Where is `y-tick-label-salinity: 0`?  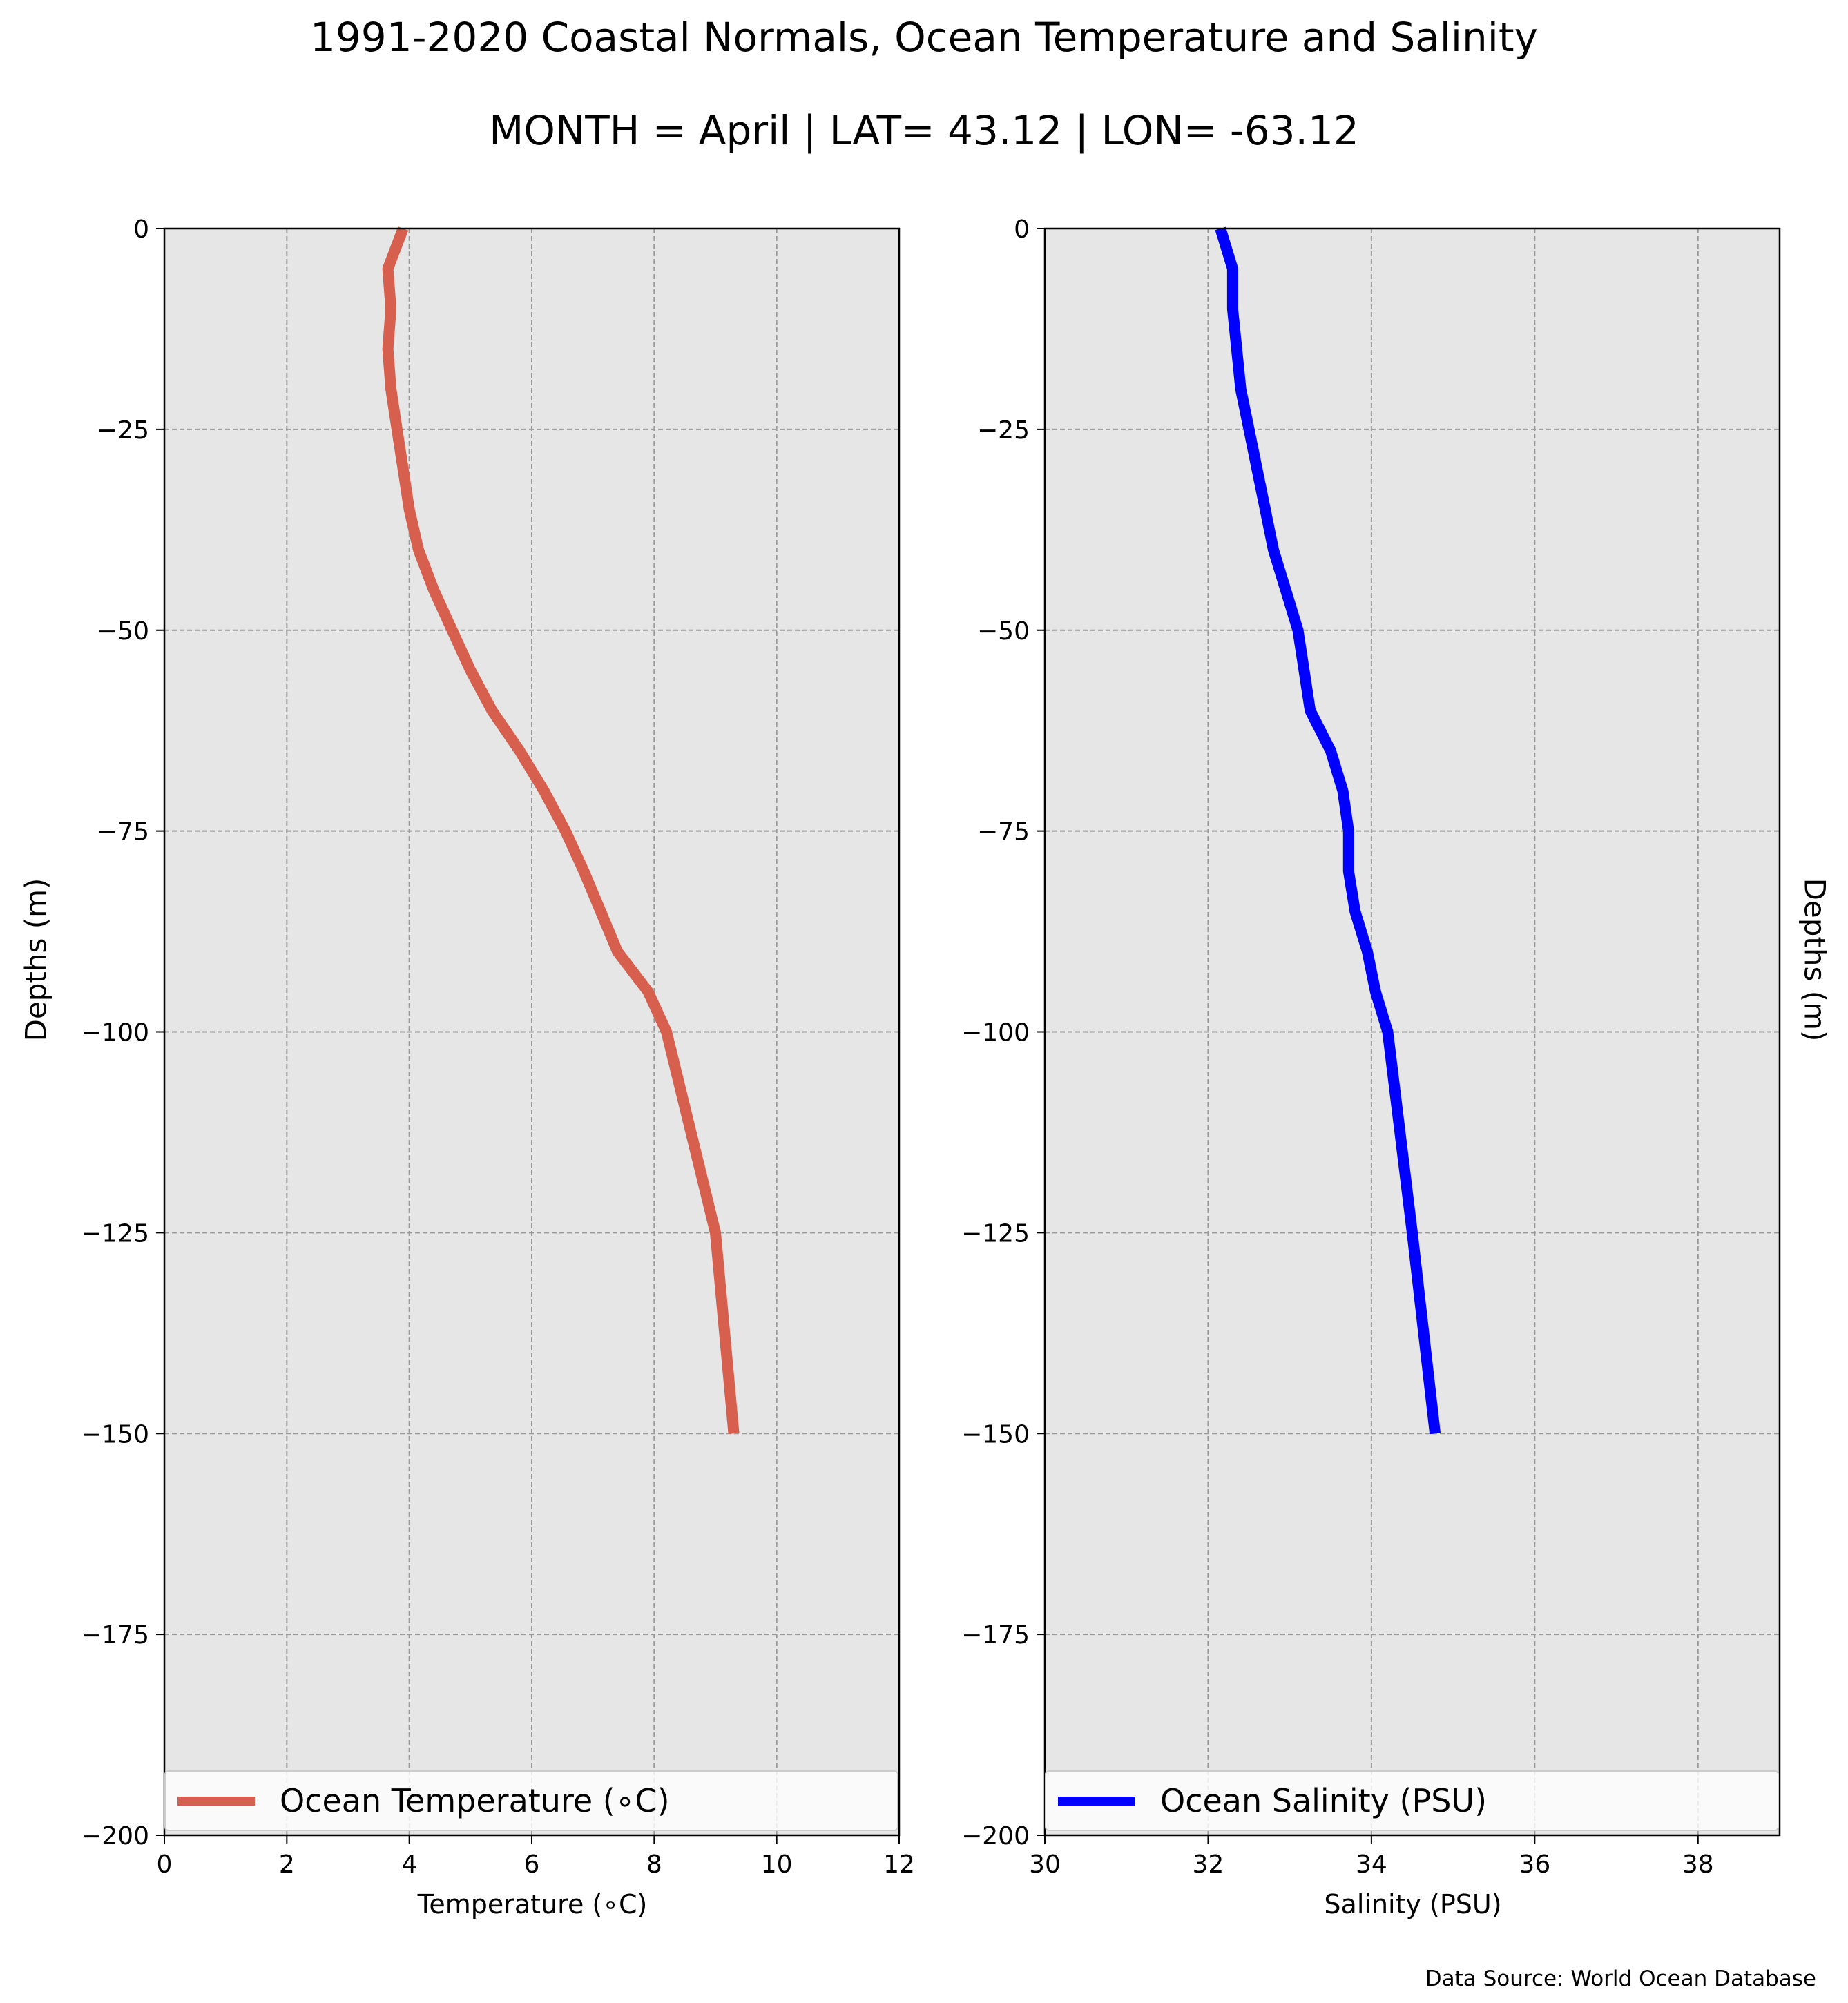 y-tick-label-salinity: 0 is located at coordinates (1022, 230).